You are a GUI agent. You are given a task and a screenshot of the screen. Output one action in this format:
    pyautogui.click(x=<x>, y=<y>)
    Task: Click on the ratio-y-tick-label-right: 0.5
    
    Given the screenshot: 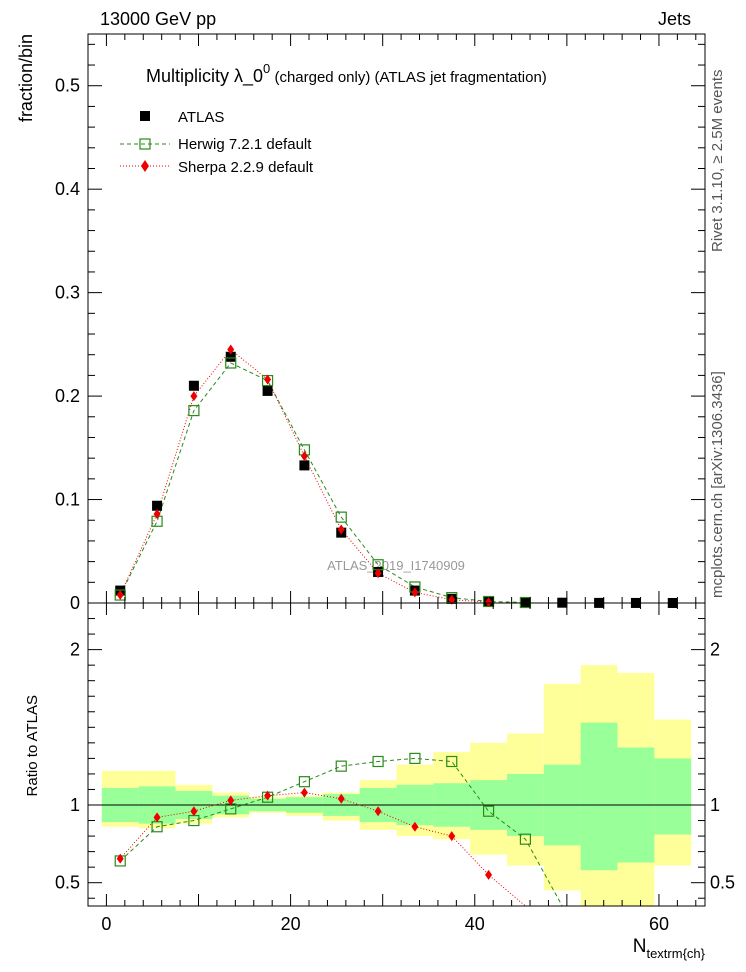 What is the action you would take?
    pyautogui.click(x=722, y=883)
    